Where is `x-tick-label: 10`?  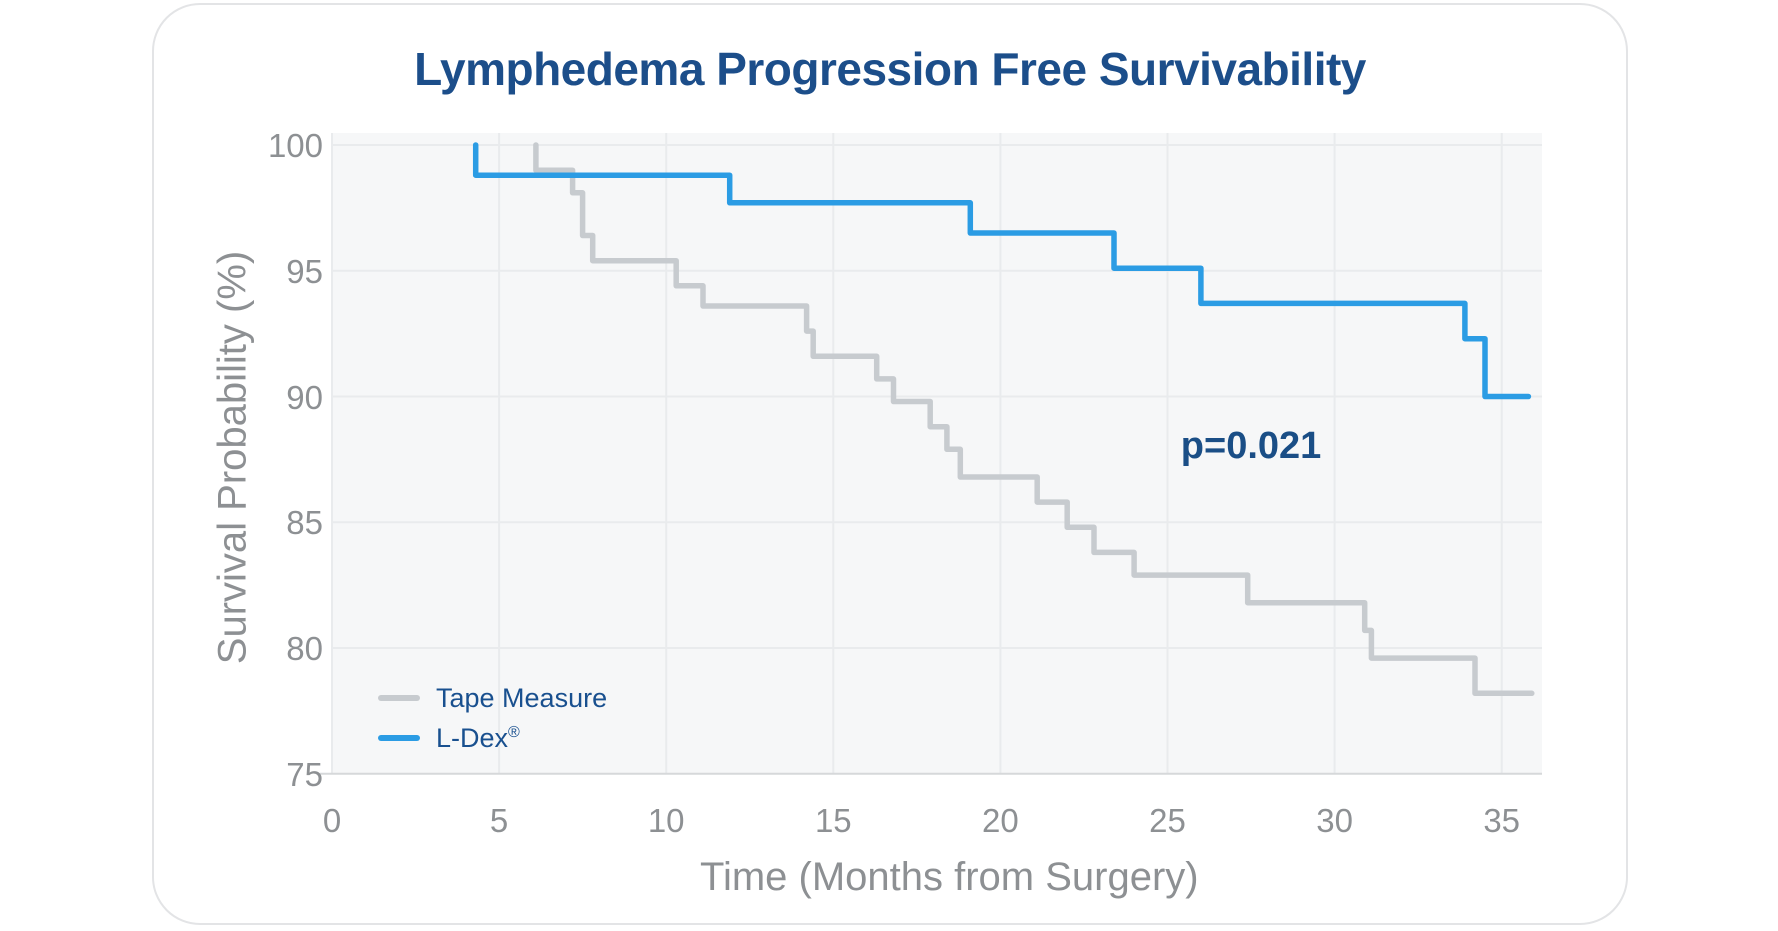
x-tick-label: 10 is located at coordinates (666, 820).